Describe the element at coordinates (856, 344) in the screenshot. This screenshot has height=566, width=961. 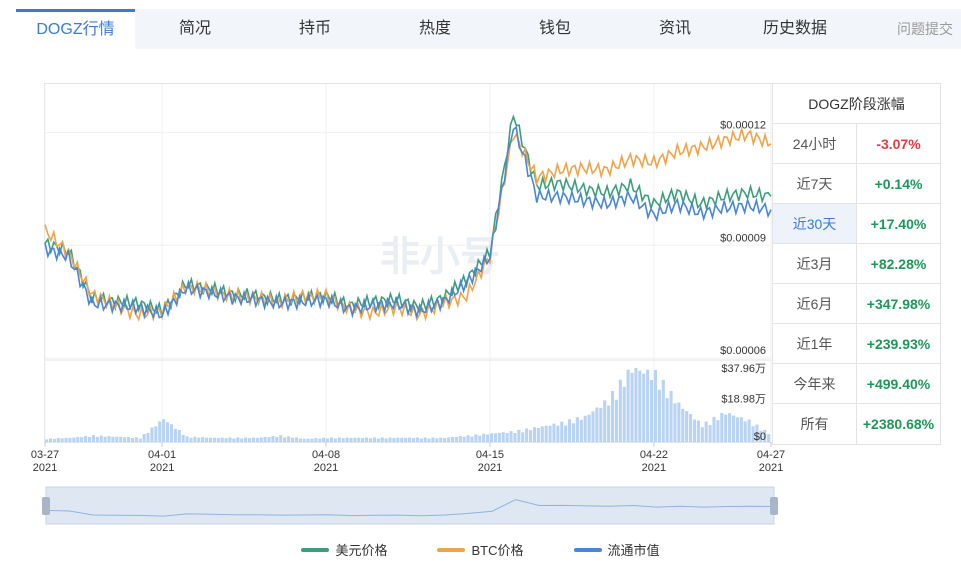
I see `period-row: 近1年 +239.93%` at that location.